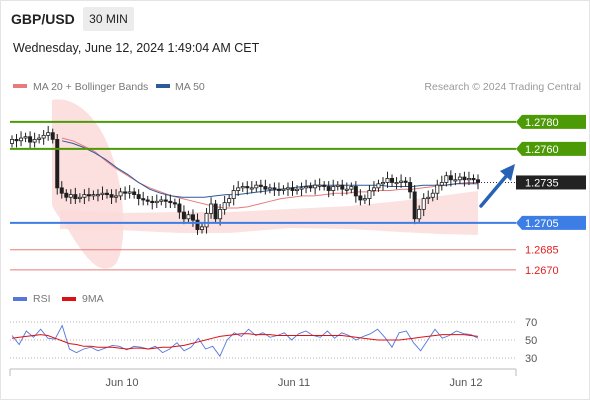 This screenshot has width=590, height=400. What do you see at coordinates (502, 87) in the screenshot?
I see `research-credit: Research © 2024 Trading Central` at bounding box center [502, 87].